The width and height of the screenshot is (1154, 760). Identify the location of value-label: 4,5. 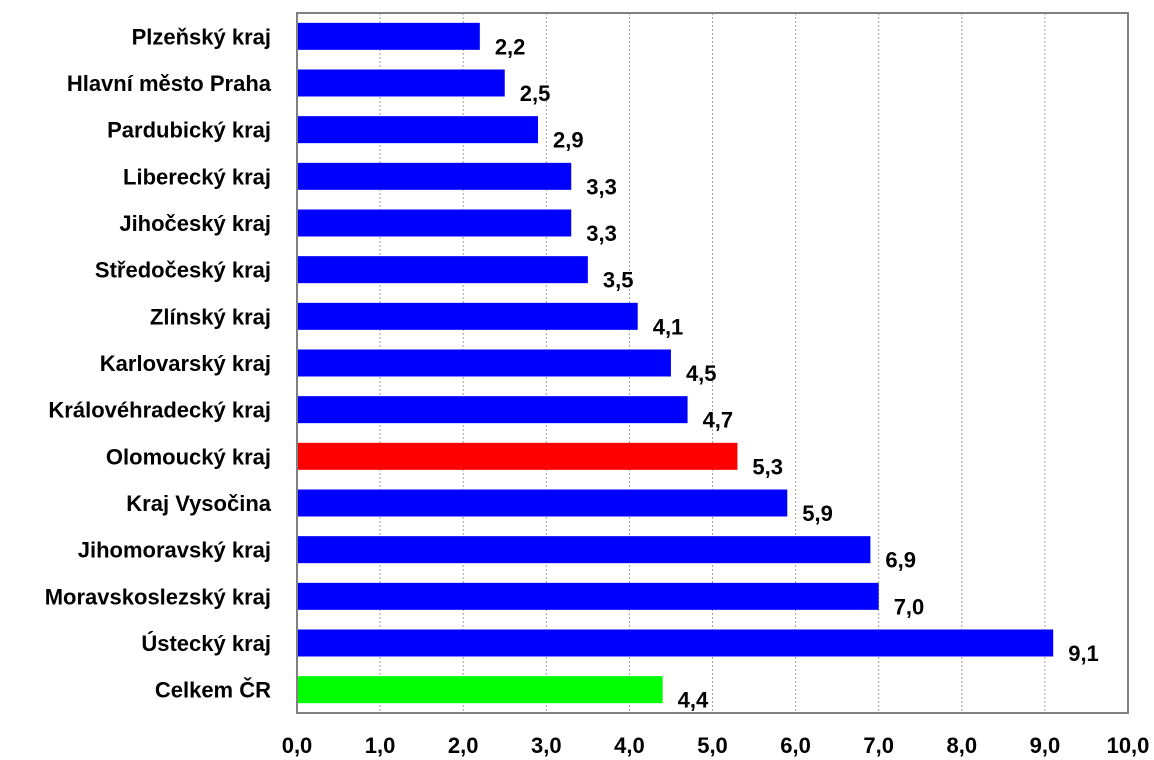
(701, 373).